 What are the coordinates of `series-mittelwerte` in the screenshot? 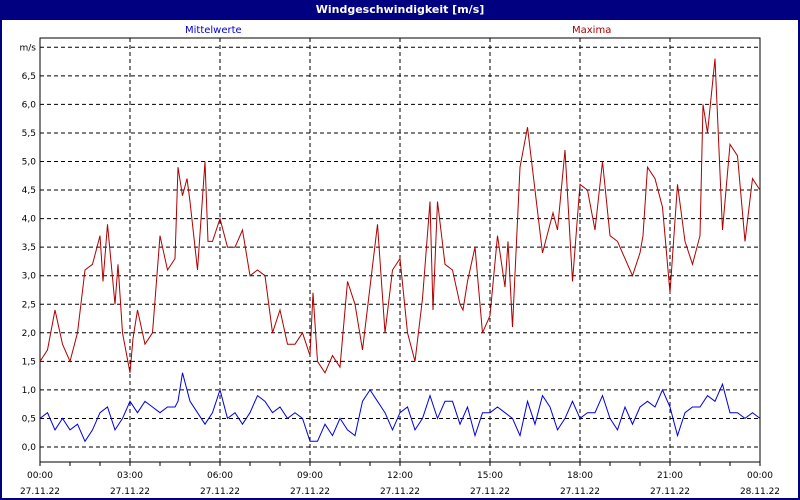 It's located at (400, 407).